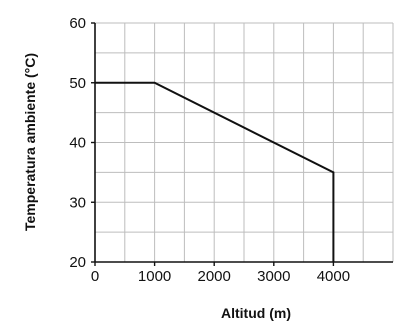 Image resolution: width=394 pixels, height=327 pixels. What do you see at coordinates (30, 142) in the screenshot?
I see `y-axis-title: Temperatura ambiente (°C)` at bounding box center [30, 142].